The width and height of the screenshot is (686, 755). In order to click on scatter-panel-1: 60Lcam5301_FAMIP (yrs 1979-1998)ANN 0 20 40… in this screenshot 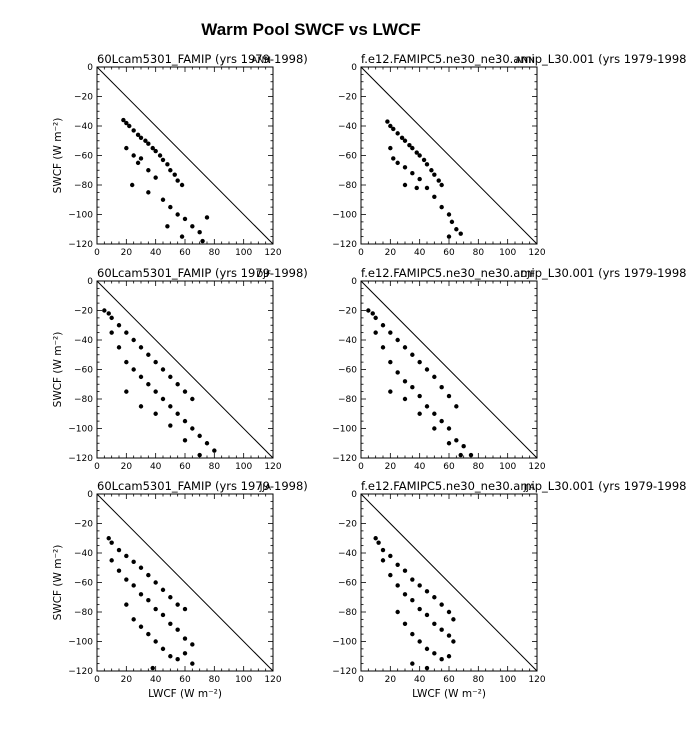, I will do `click(180, 155)`.